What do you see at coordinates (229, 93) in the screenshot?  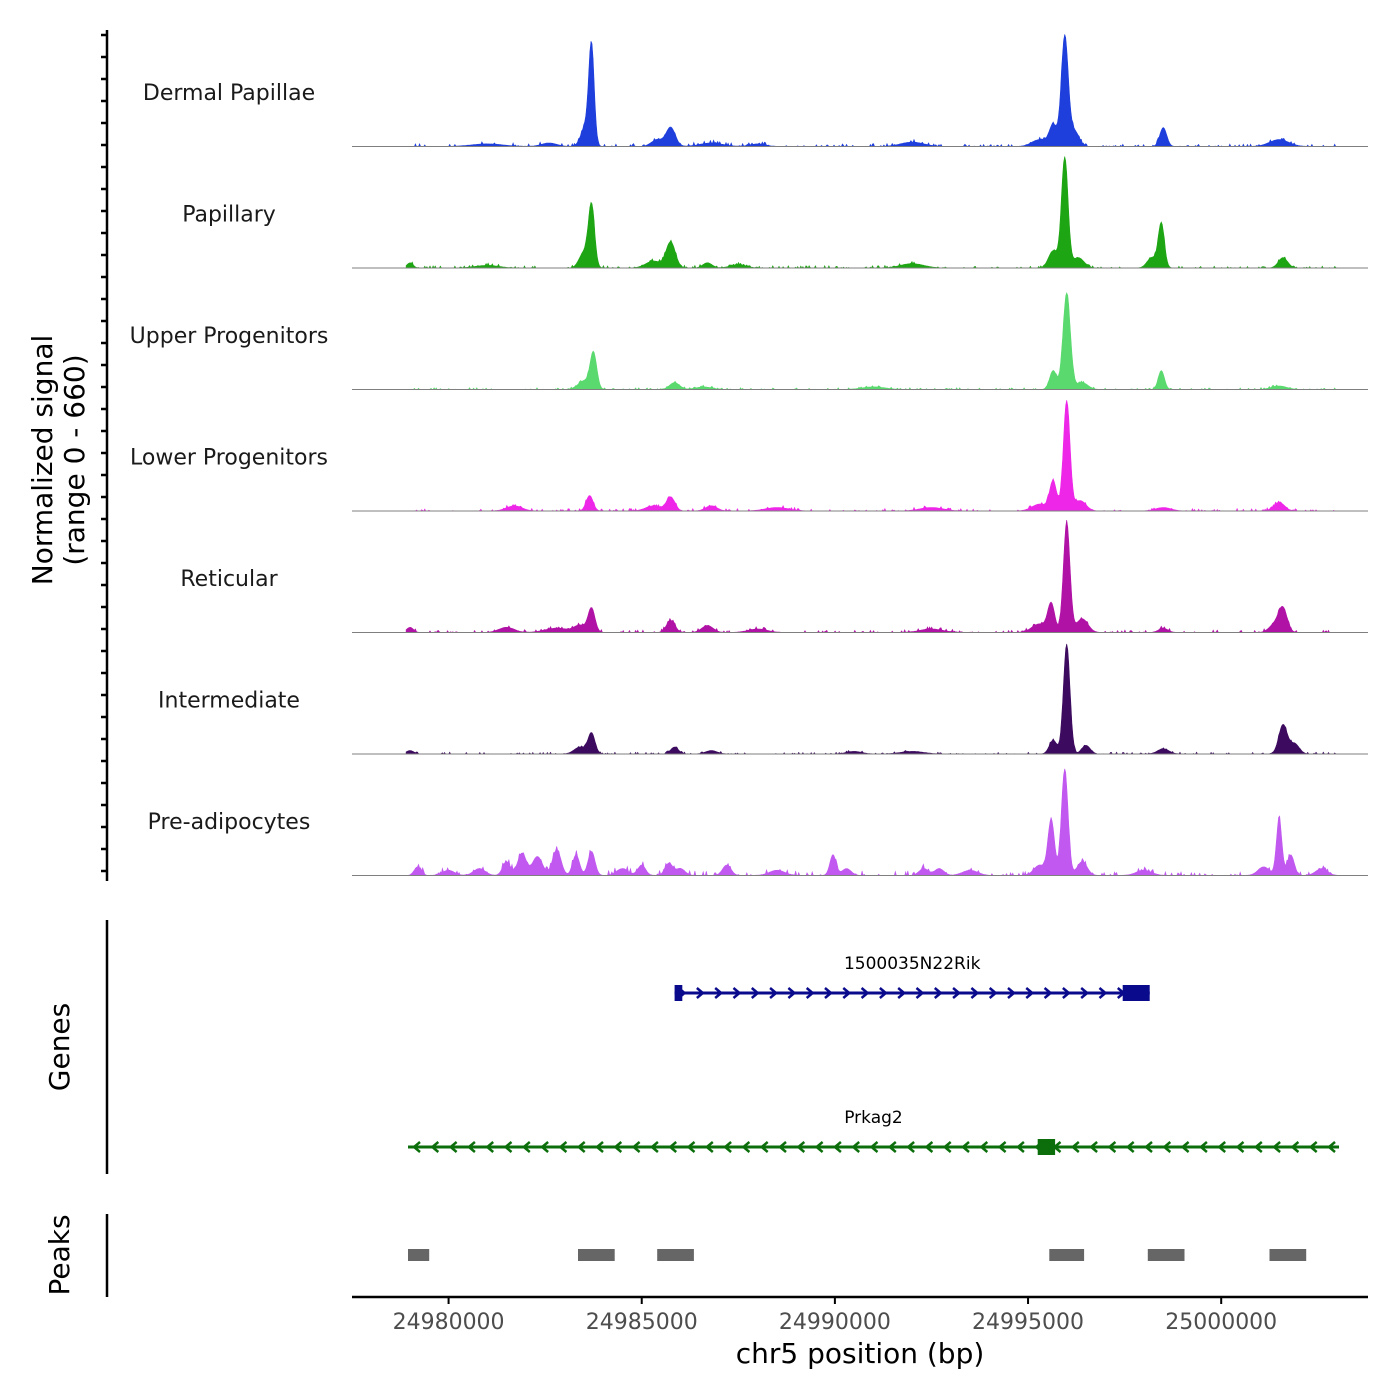 I see `track-label: Dermal Papillae` at bounding box center [229, 93].